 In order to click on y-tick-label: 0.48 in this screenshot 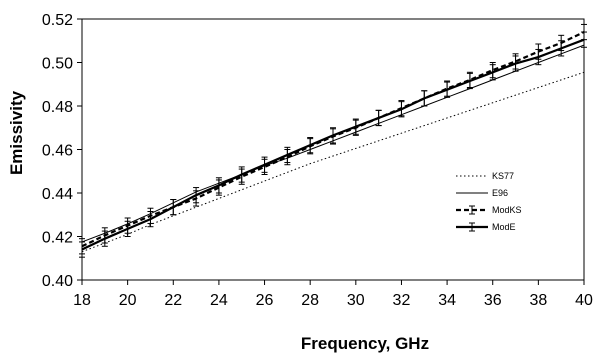, I will do `click(57, 107)`.